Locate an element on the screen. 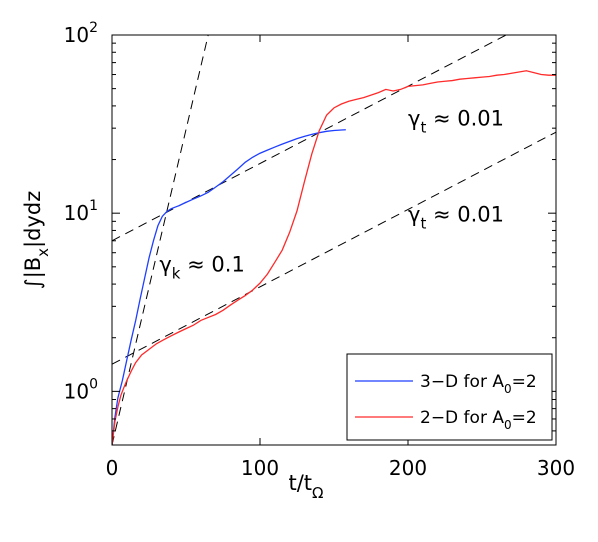 The image size is (598, 542). legend-label-3d: 3−D for A0=2 is located at coordinates (478, 384).